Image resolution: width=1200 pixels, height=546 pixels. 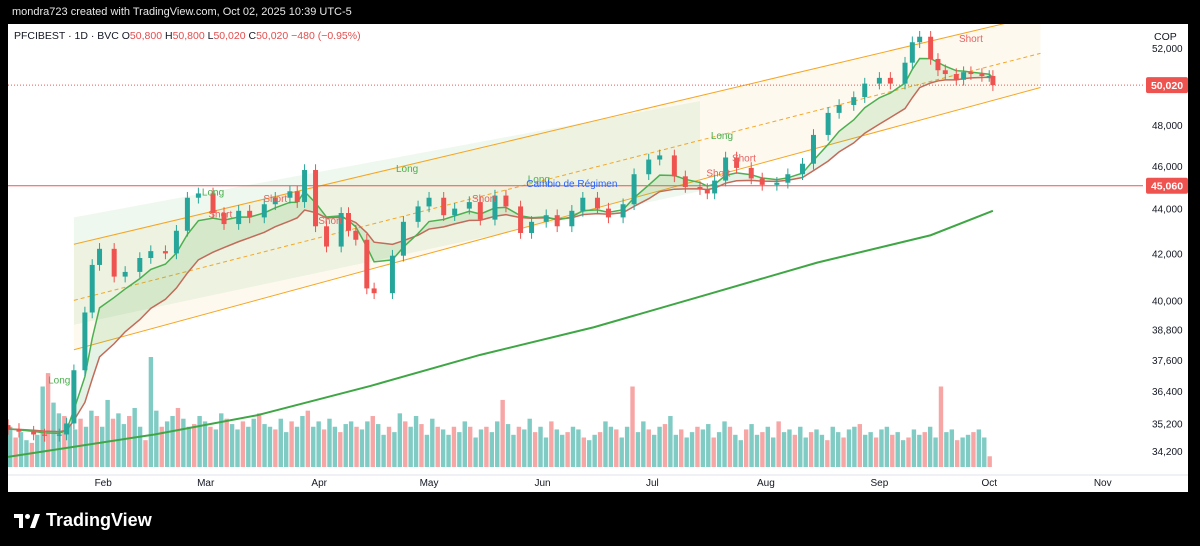 What do you see at coordinates (1165, 37) in the screenshot?
I see `currency-label: COP` at bounding box center [1165, 37].